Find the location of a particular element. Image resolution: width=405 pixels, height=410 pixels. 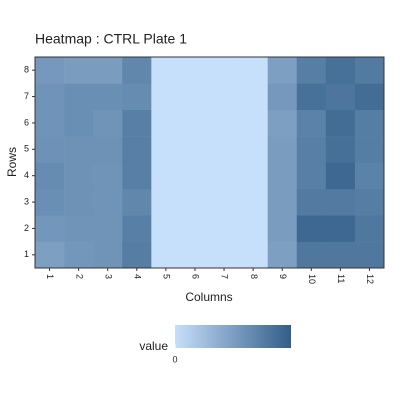

y-tick-label: 4 is located at coordinates (26, 175).